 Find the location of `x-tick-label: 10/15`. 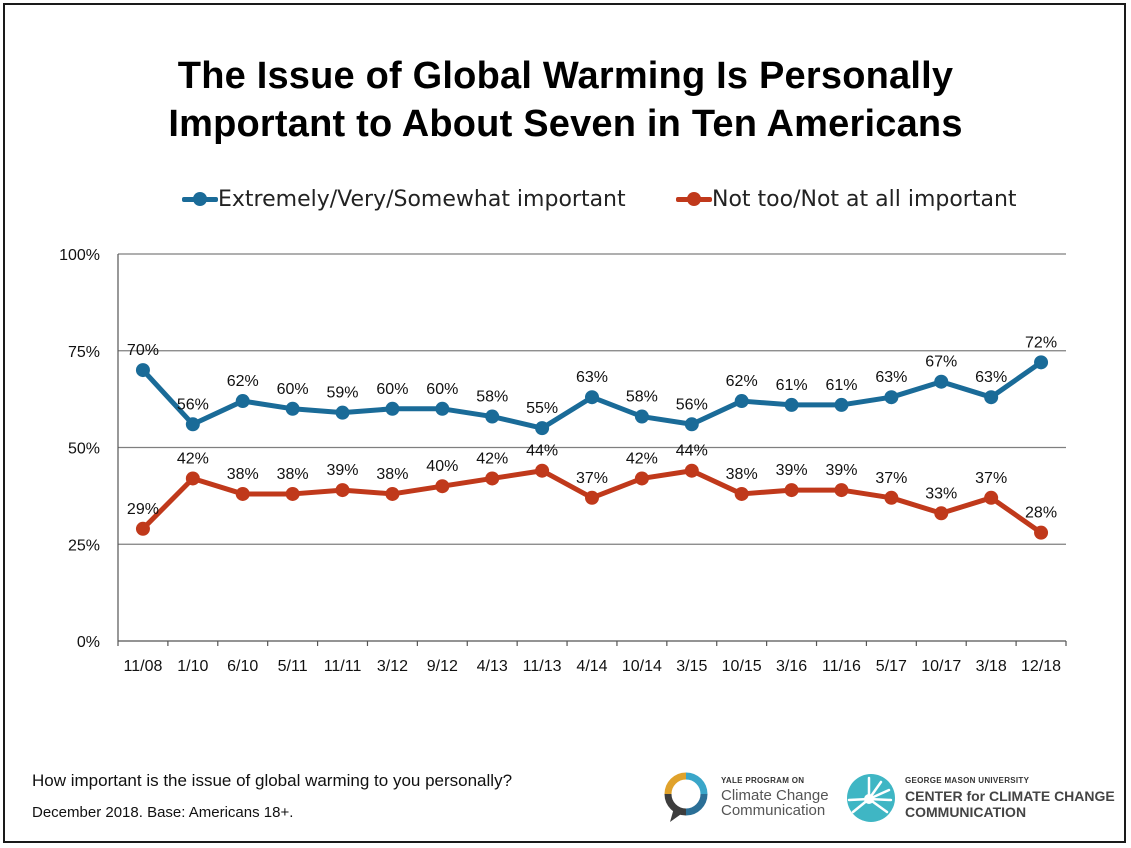

x-tick-label: 10/15 is located at coordinates (742, 666).